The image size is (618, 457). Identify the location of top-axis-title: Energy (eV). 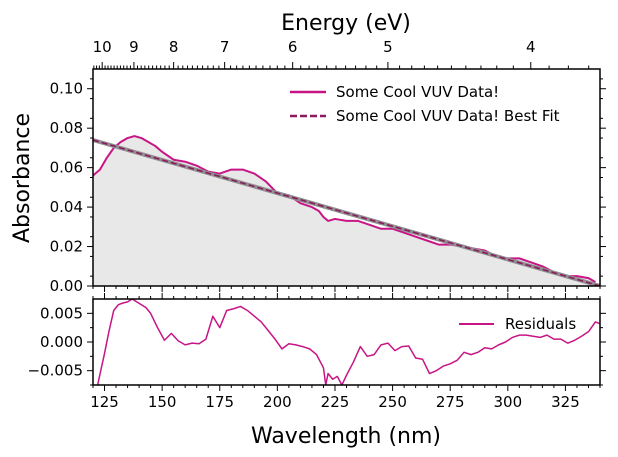
(346, 23).